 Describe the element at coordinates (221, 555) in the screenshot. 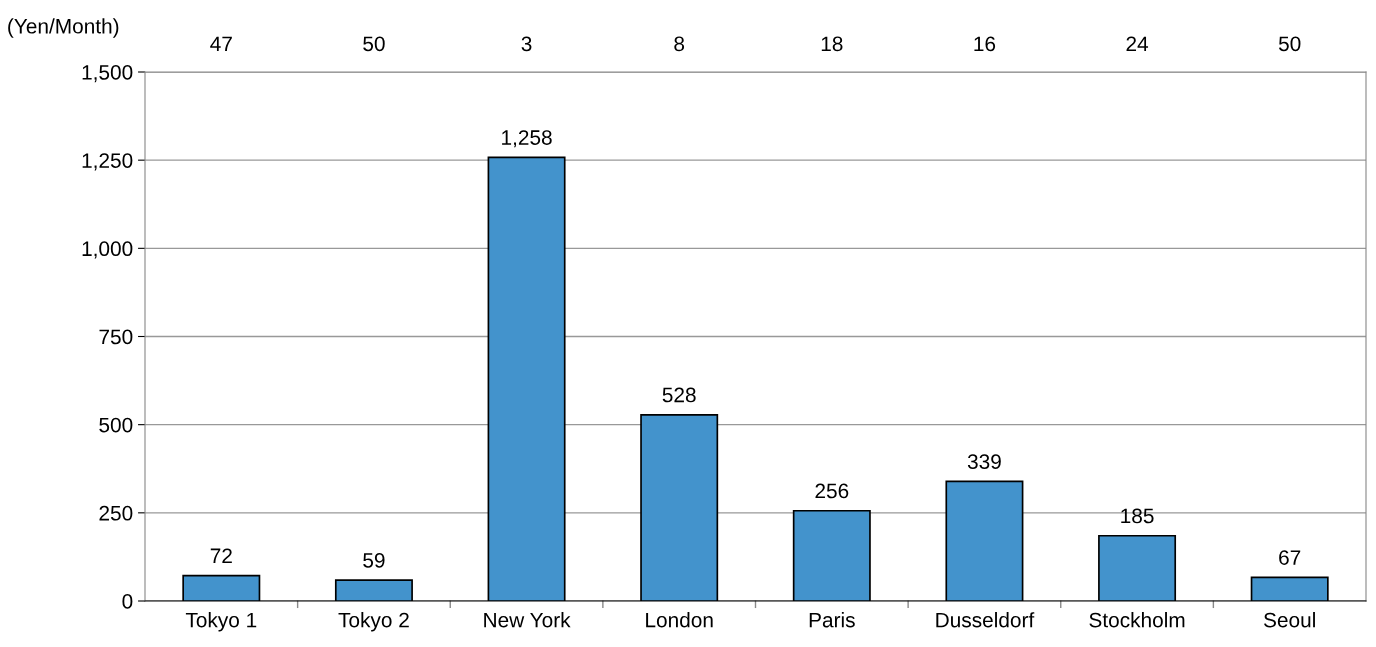

I see `data-label: 72` at that location.